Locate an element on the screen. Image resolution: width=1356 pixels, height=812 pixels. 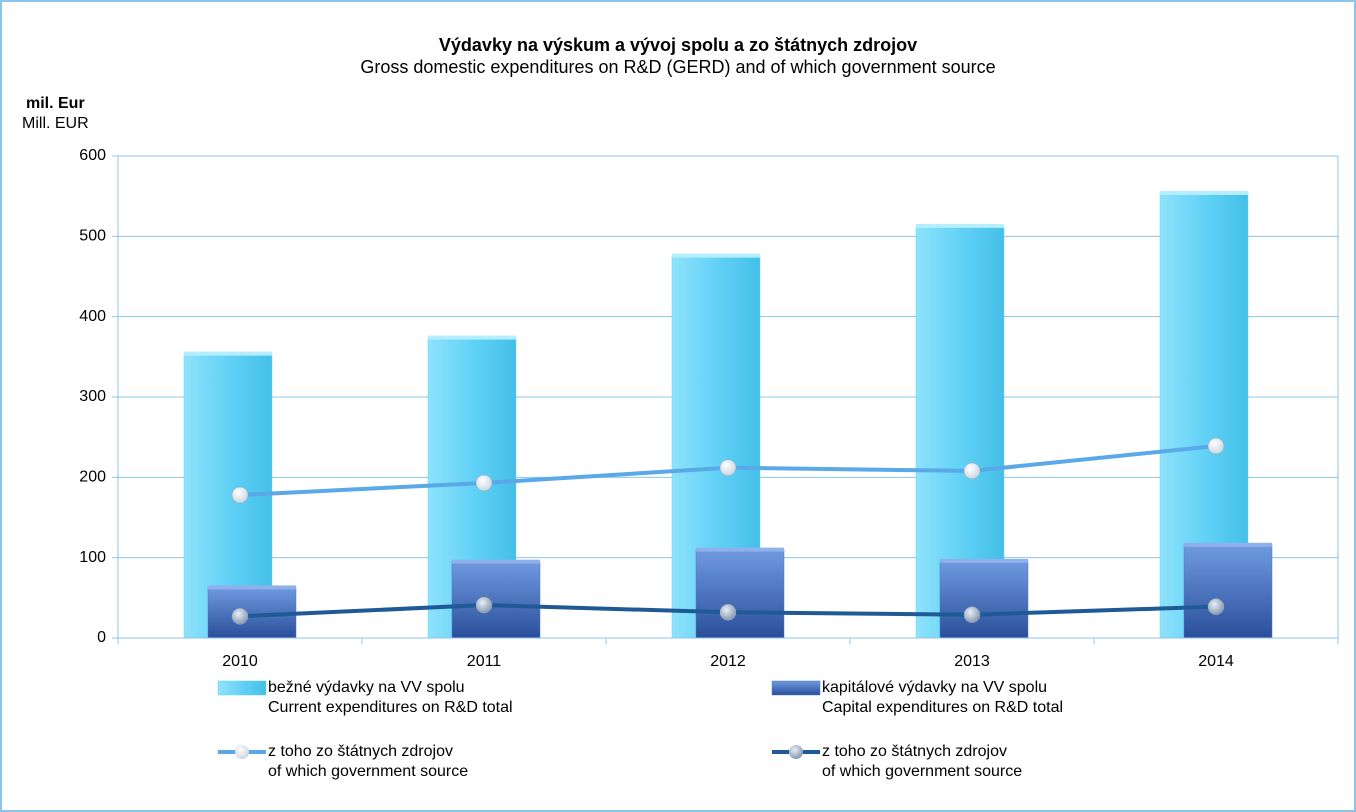
y-axis-label: Mill. EUR is located at coordinates (55, 123).